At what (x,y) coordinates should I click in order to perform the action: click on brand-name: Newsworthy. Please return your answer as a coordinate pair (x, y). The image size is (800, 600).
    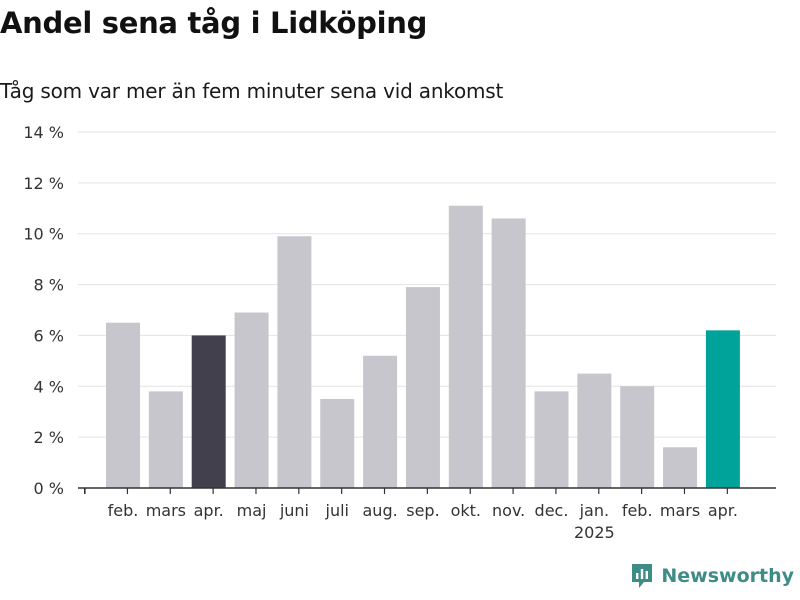
    Looking at the image, I should click on (727, 576).